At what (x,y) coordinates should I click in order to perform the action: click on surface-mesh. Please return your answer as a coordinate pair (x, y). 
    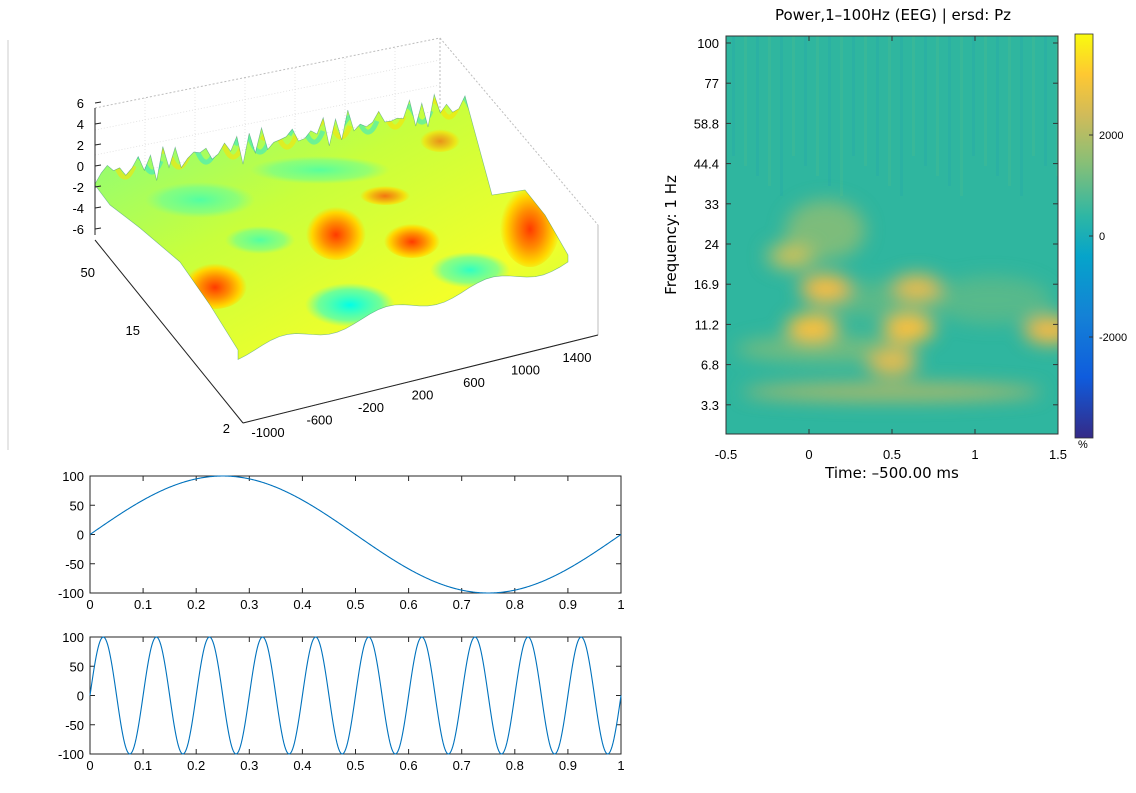
    Looking at the image, I should click on (331, 227).